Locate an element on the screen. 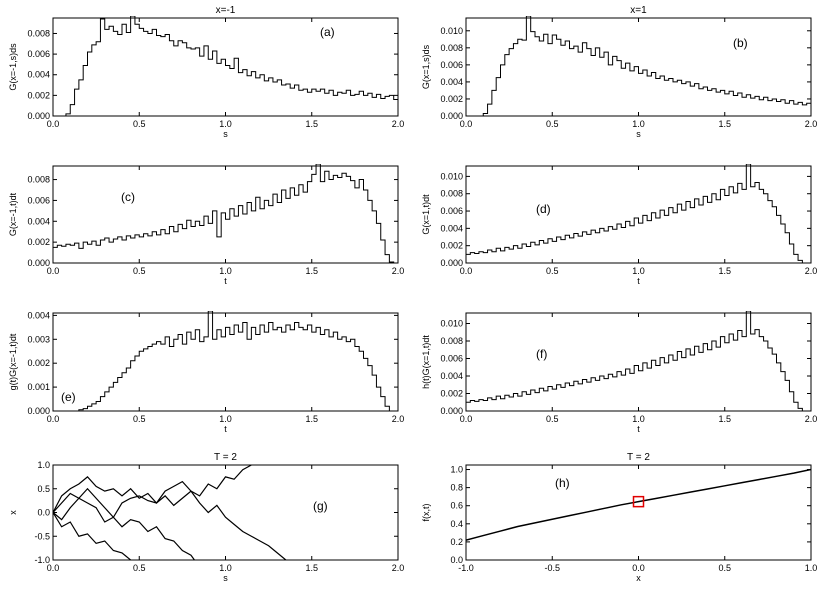 This screenshot has height=594, width=830. x-tick-label-b: 2.0 is located at coordinates (811, 124).